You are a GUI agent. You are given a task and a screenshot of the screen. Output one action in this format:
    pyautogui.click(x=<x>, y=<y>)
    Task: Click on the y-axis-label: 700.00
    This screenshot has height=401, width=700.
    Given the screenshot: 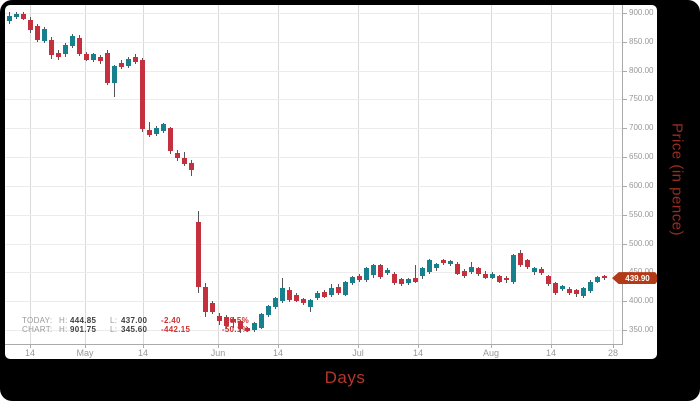 What is the action you would take?
    pyautogui.click(x=641, y=128)
    